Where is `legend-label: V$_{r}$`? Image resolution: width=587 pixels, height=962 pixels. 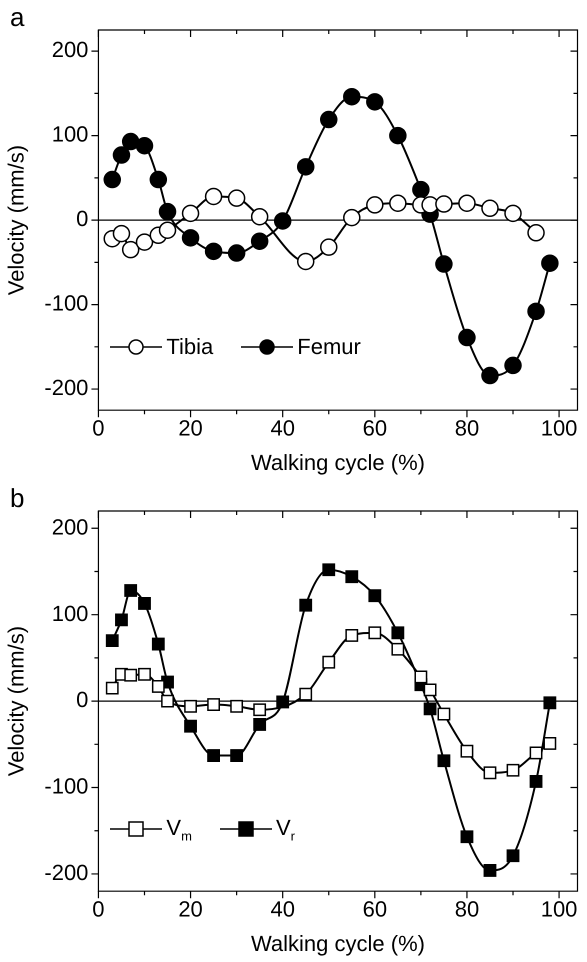 legend-label: V$_{r}$ is located at coordinates (285, 829).